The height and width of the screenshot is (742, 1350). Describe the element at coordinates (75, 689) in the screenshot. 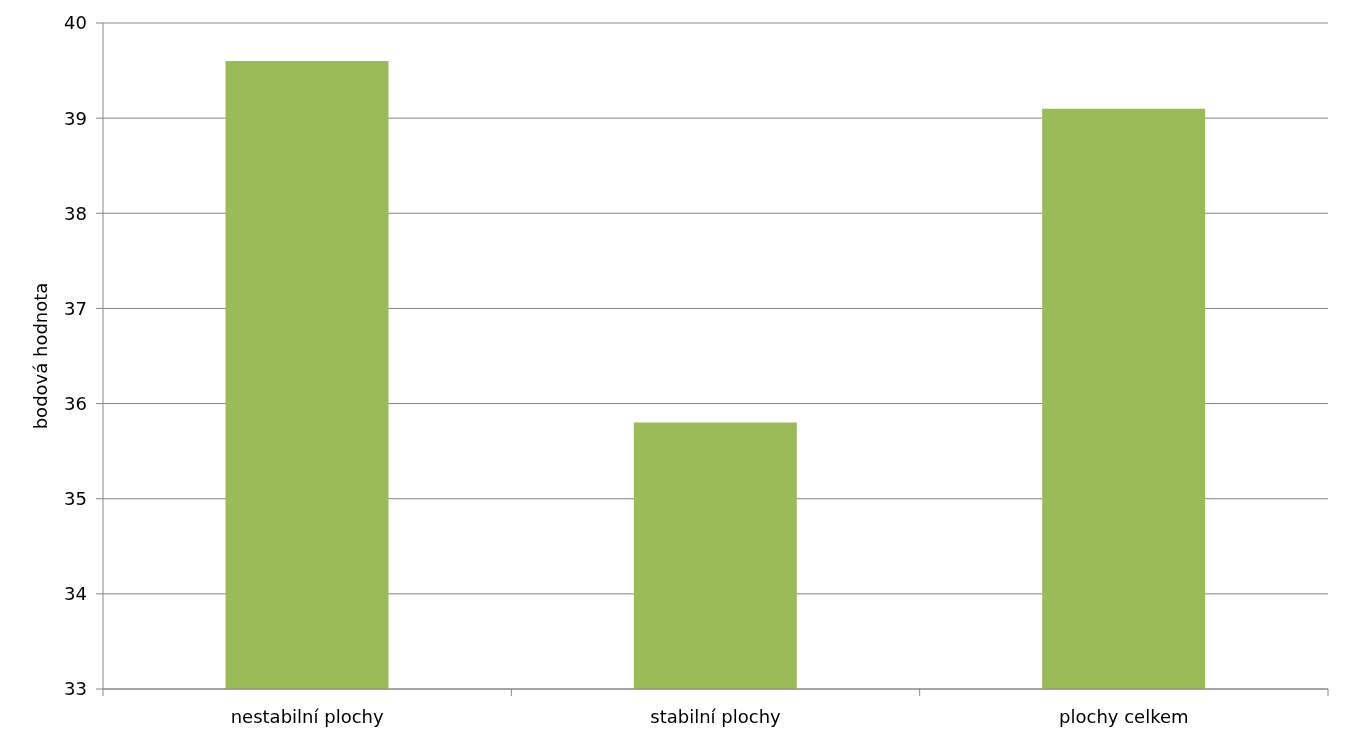

I see `y-tick-label: 33` at that location.